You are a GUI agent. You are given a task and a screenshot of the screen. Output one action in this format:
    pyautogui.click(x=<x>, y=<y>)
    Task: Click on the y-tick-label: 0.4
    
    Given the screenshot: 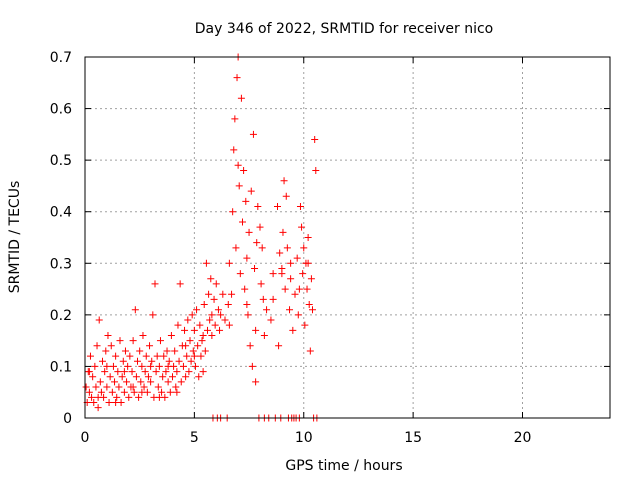 What is the action you would take?
    pyautogui.click(x=61, y=213)
    